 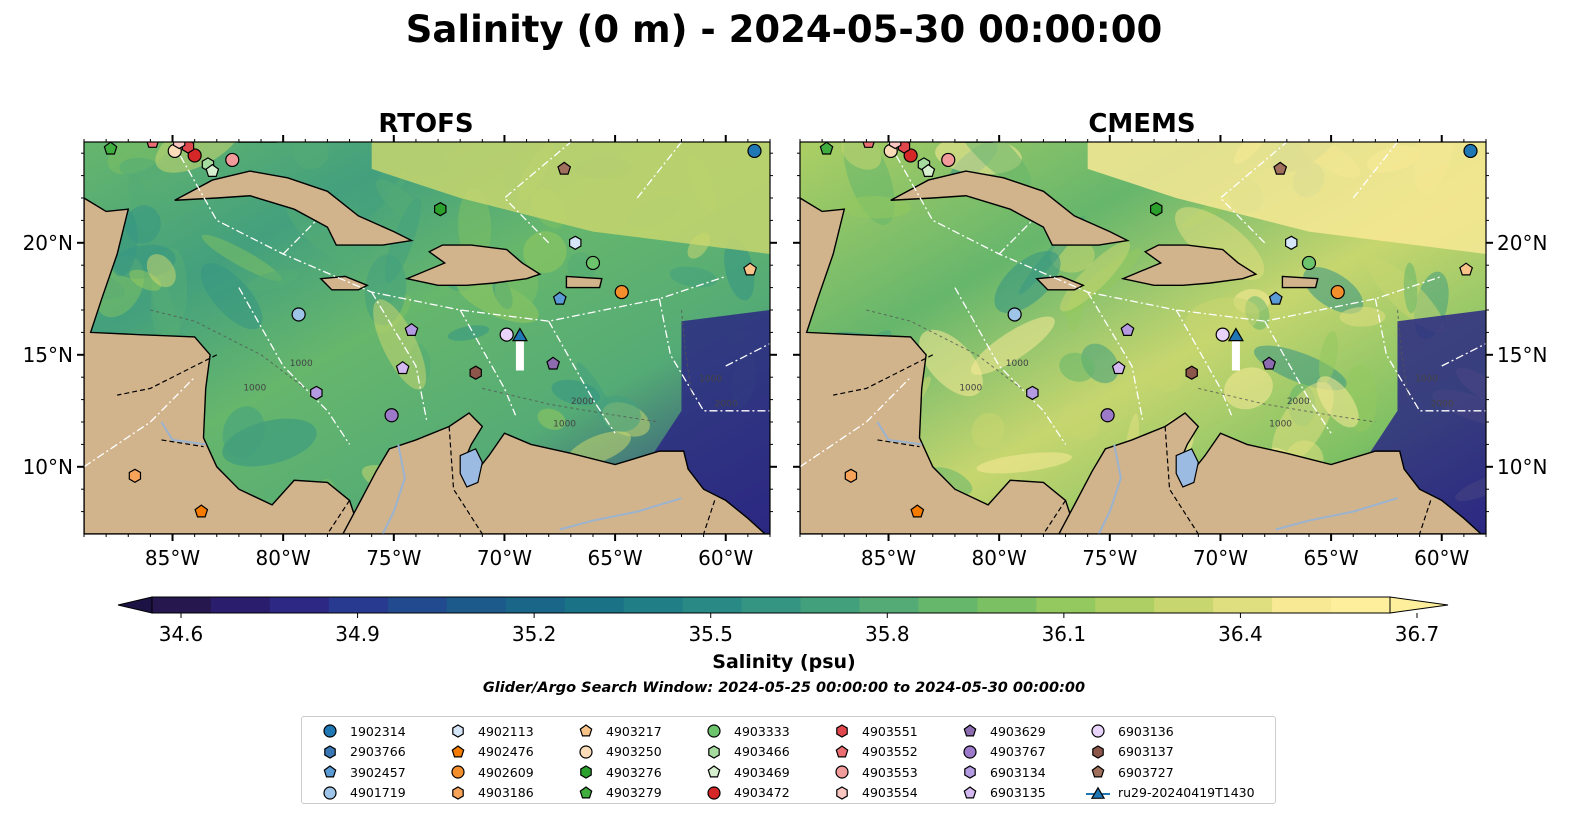 What do you see at coordinates (489, 793) in the screenshot?
I see `legend-entry: 4903186` at bounding box center [489, 793].